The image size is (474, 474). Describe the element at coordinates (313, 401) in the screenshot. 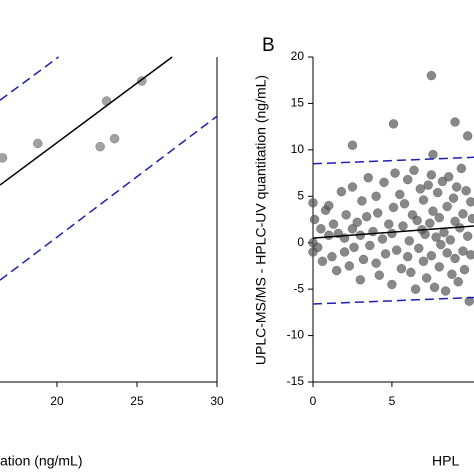

I see `x-tick-label: 0` at that location.